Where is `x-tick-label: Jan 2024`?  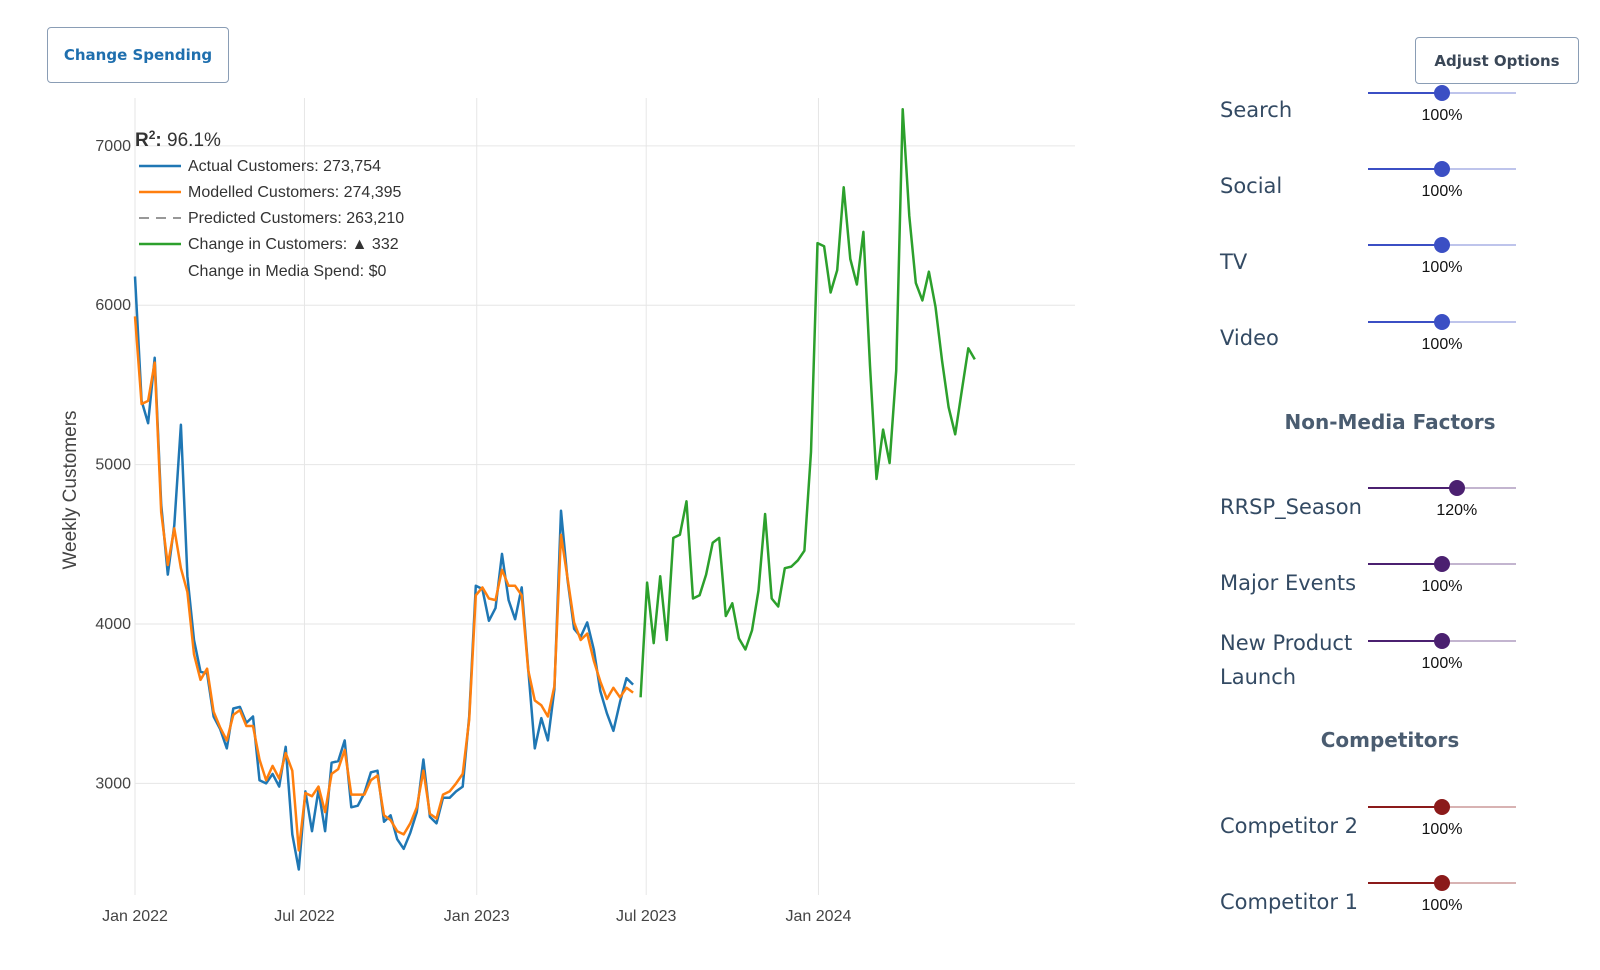 x-tick-label: Jan 2024 is located at coordinates (819, 916).